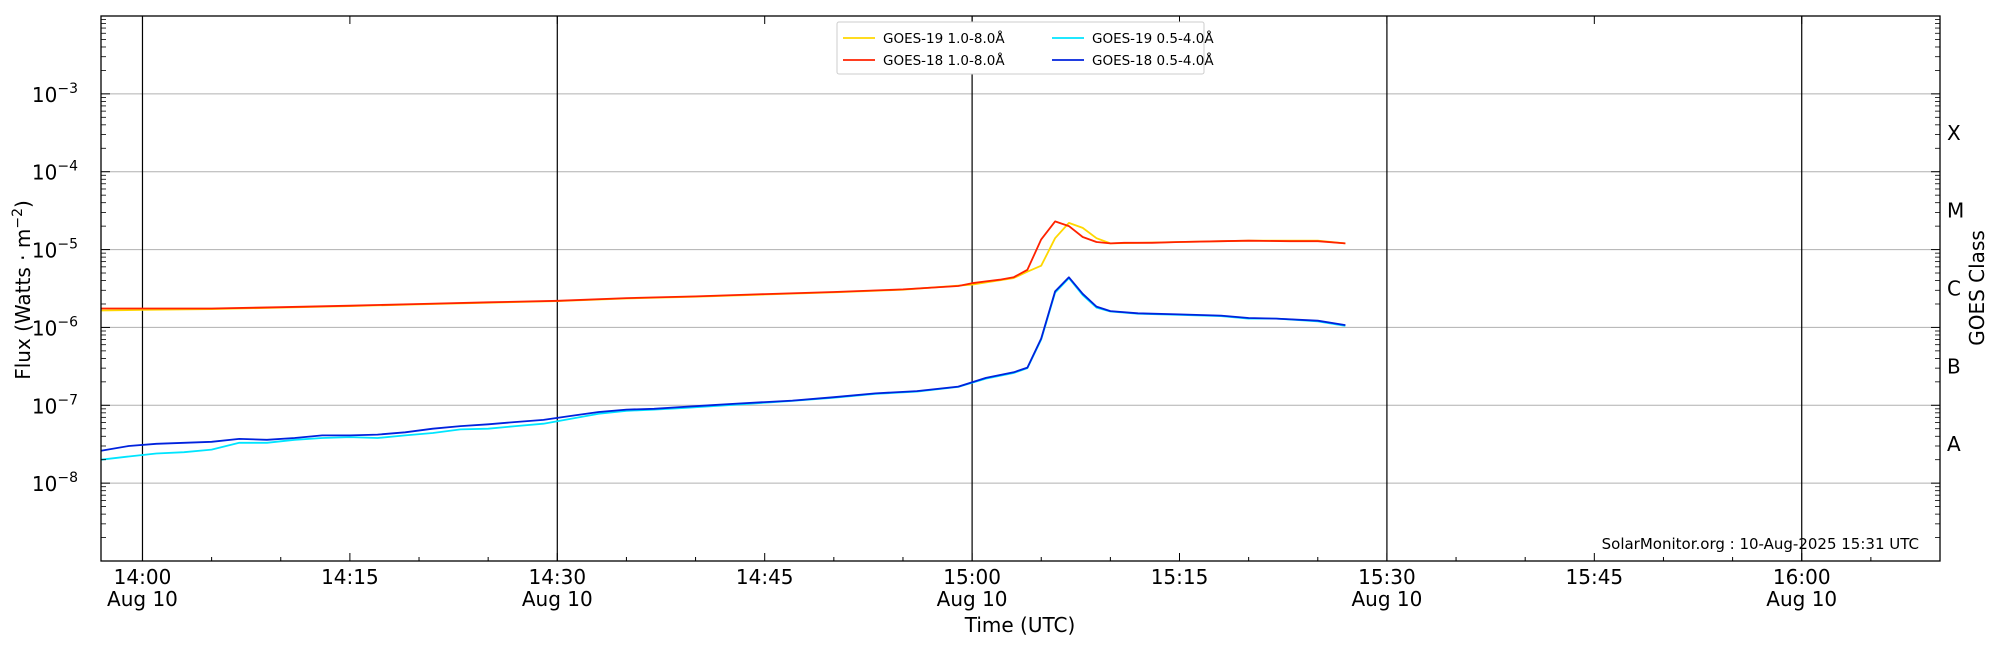 This screenshot has width=2000, height=650. I want to click on goes-class-x: X, so click(1954, 133).